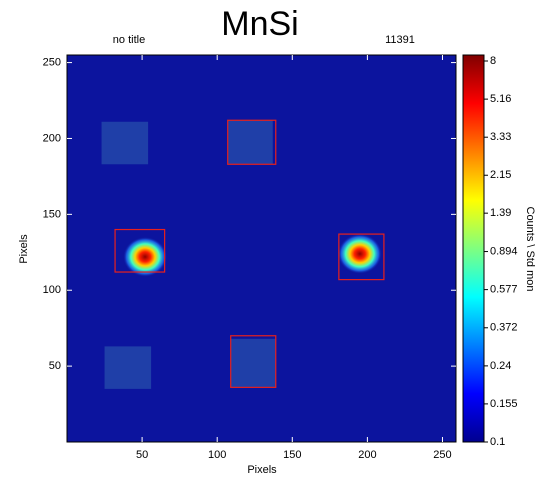  I want to click on annotation: no title, so click(129, 40).